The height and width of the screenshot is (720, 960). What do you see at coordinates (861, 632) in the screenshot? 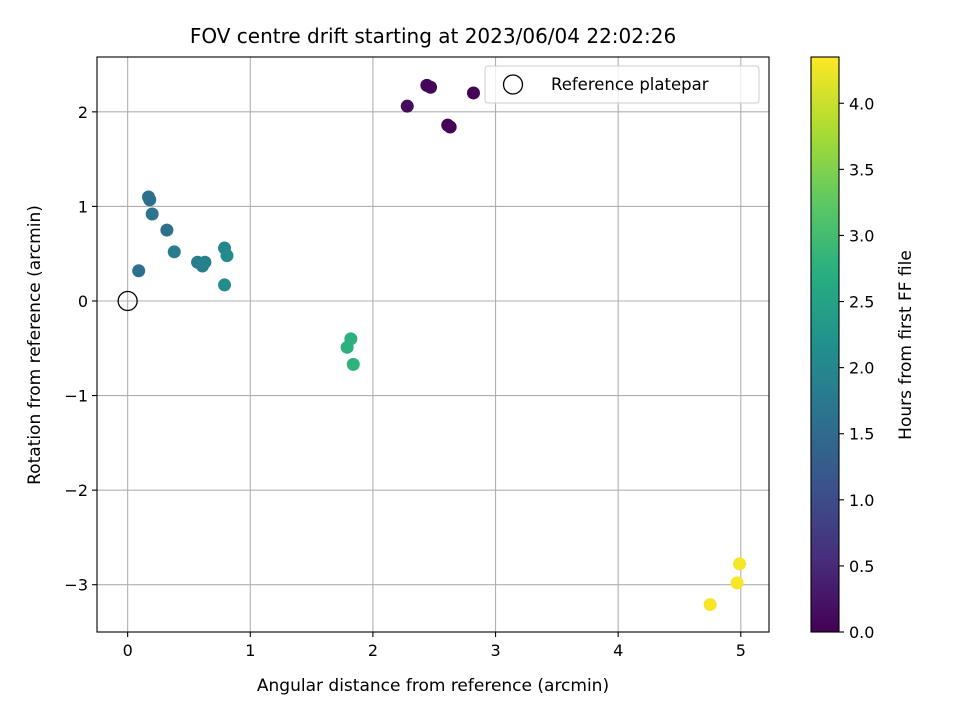
I see `colorbar-tick-label: 0.0` at bounding box center [861, 632].